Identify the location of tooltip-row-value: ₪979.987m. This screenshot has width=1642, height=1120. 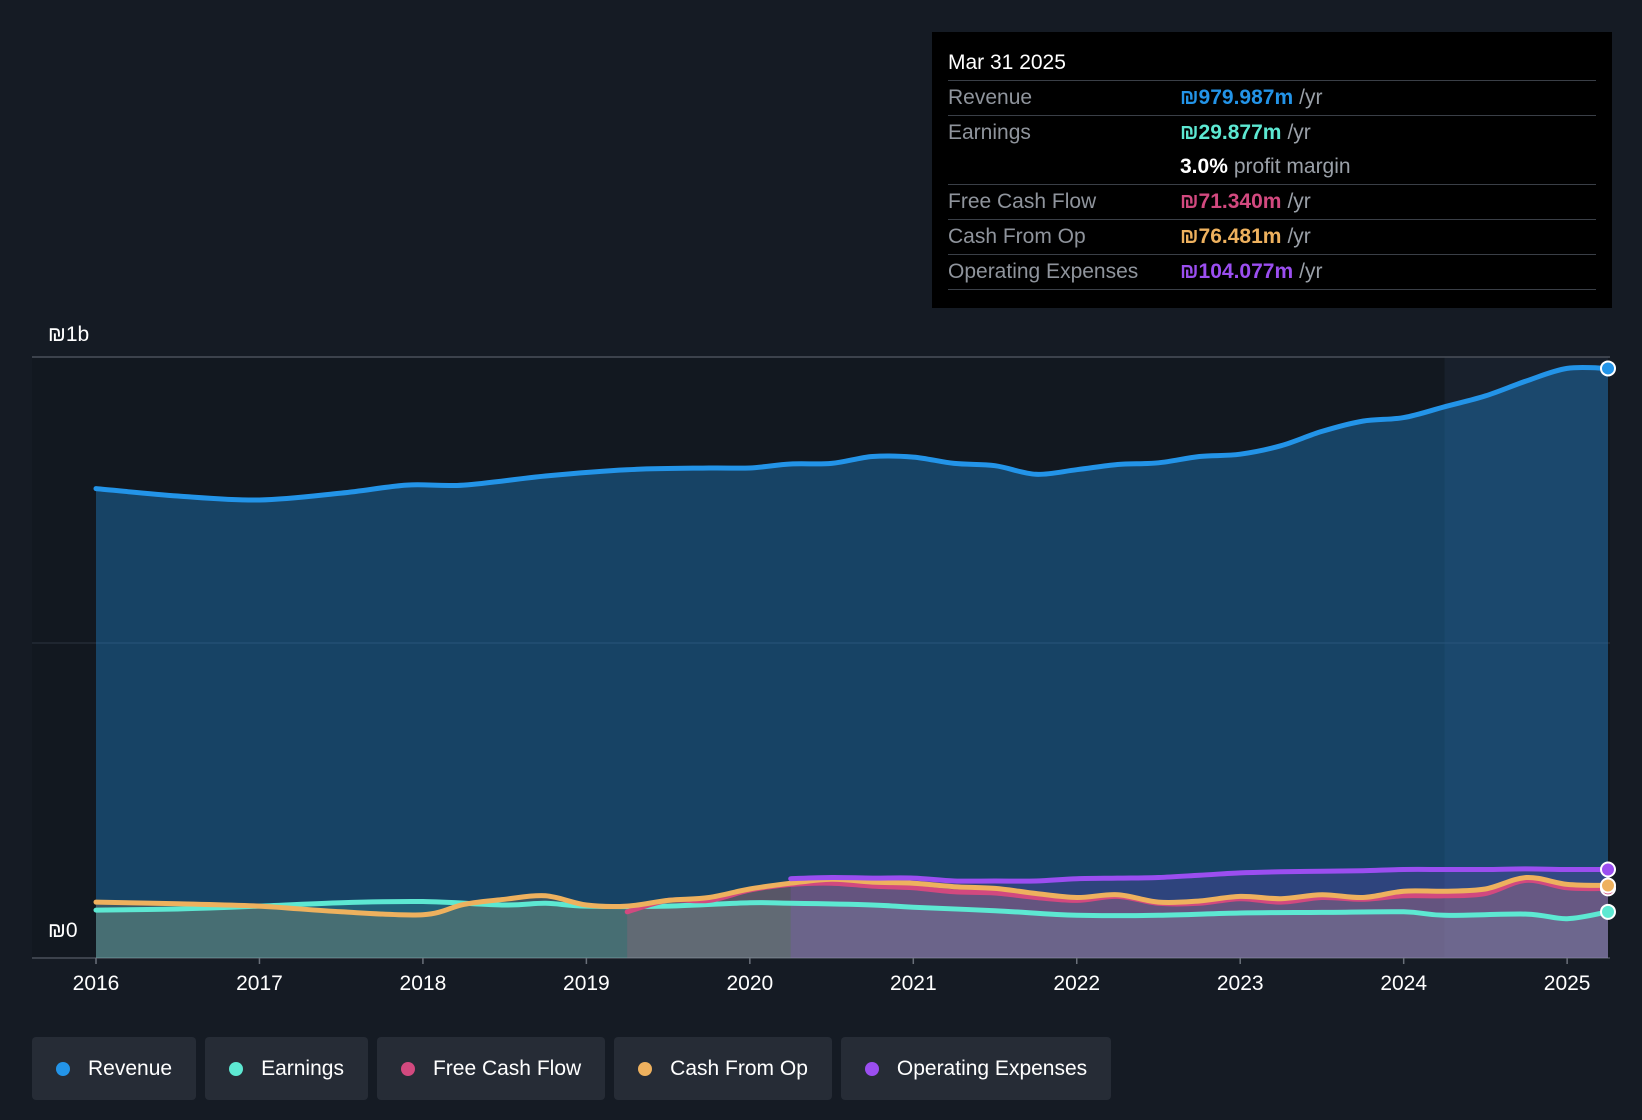
(1237, 97).